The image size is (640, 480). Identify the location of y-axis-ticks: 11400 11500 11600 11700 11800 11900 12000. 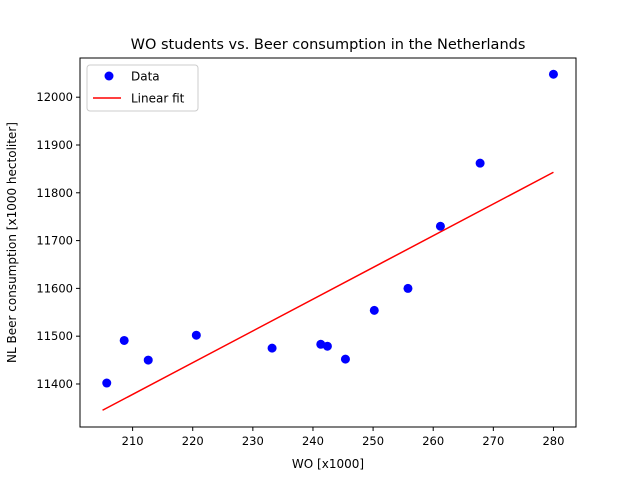
(58, 240).